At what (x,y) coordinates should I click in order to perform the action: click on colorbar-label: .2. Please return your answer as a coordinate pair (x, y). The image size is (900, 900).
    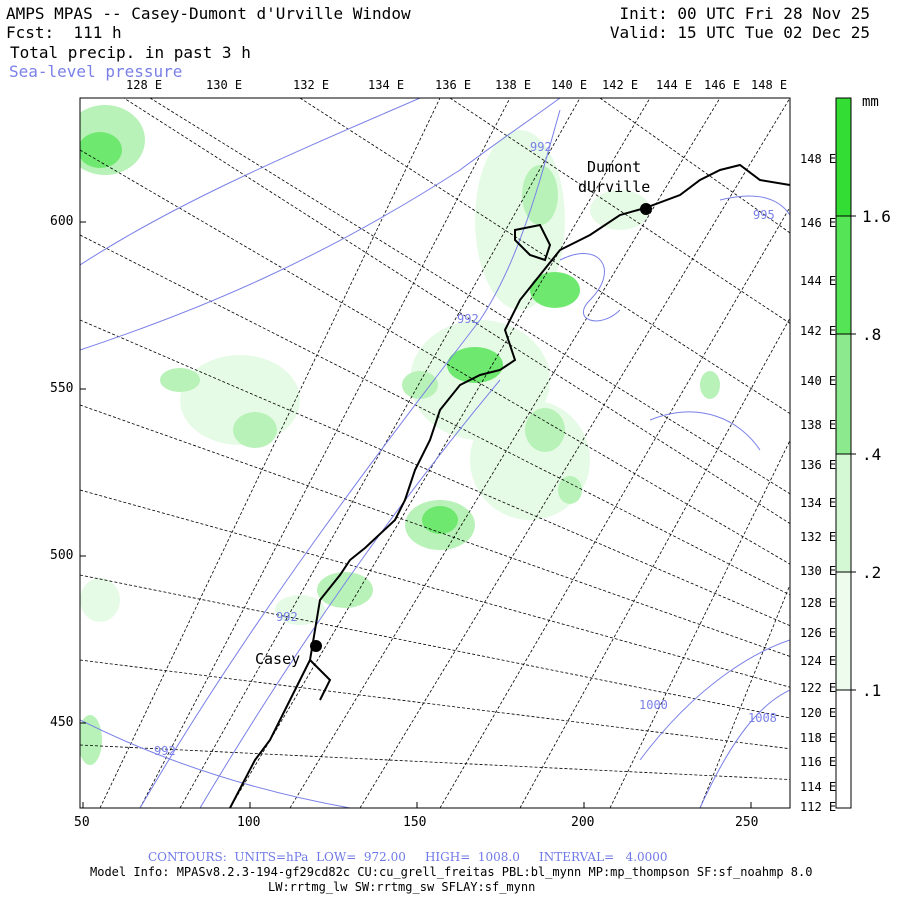
    Looking at the image, I should click on (872, 572).